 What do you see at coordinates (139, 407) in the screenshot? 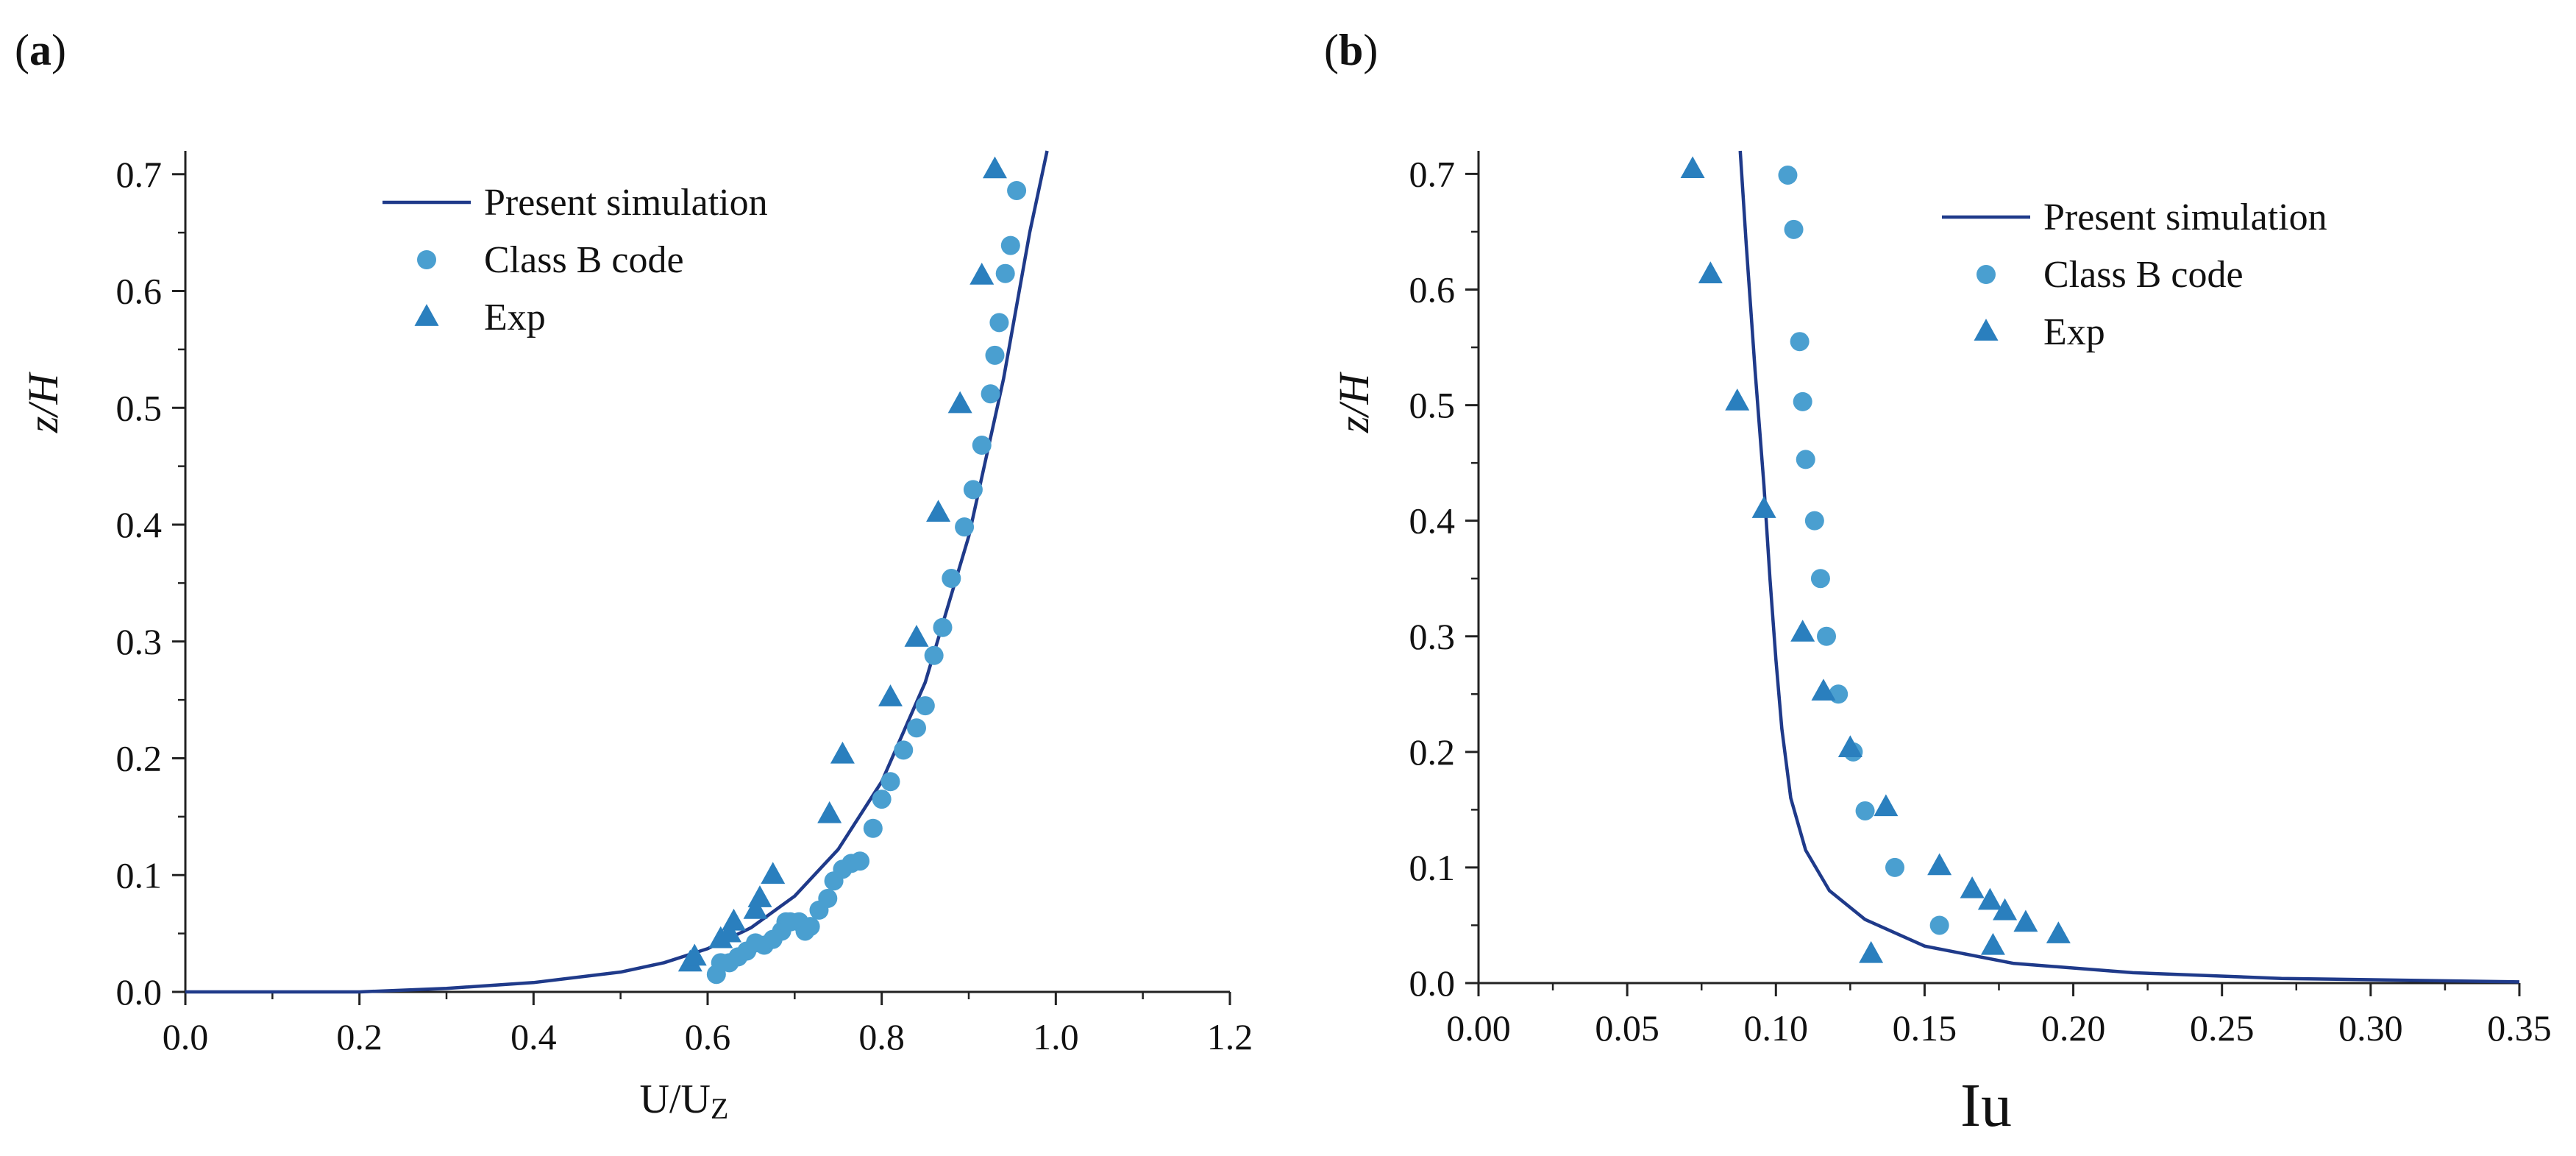
I see `y-tick-label: 0.5` at bounding box center [139, 407].